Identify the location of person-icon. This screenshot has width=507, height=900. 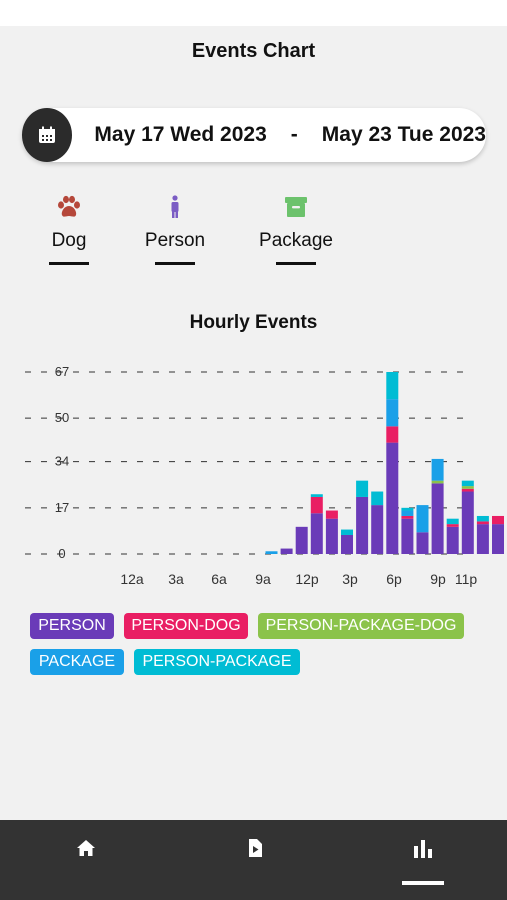
(175, 206).